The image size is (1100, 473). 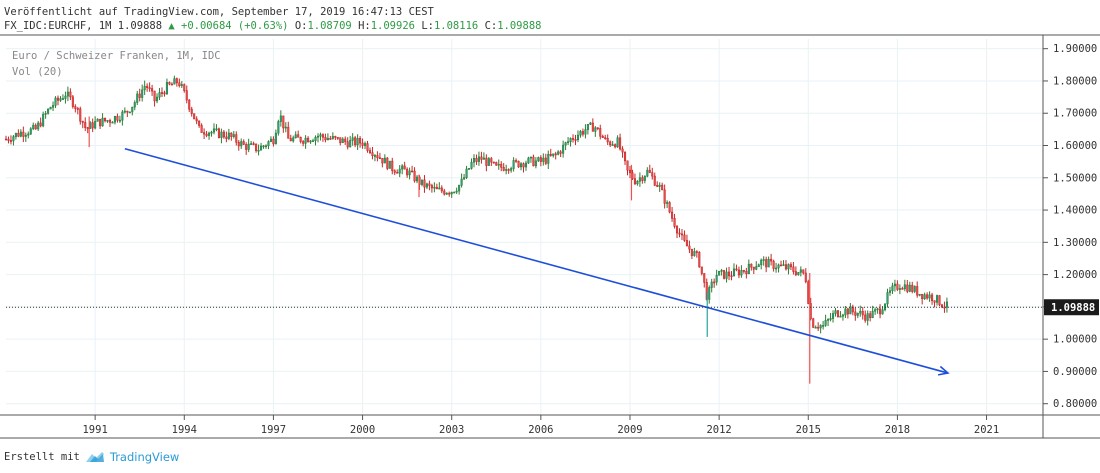 I want to click on close-value: 1.09888, so click(x=519, y=26).